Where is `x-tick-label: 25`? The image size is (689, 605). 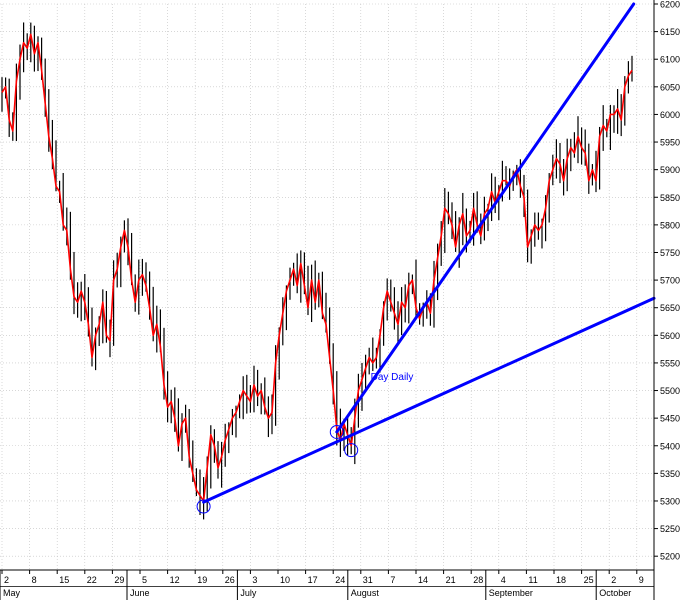 x-tick-label: 25 is located at coordinates (589, 580).